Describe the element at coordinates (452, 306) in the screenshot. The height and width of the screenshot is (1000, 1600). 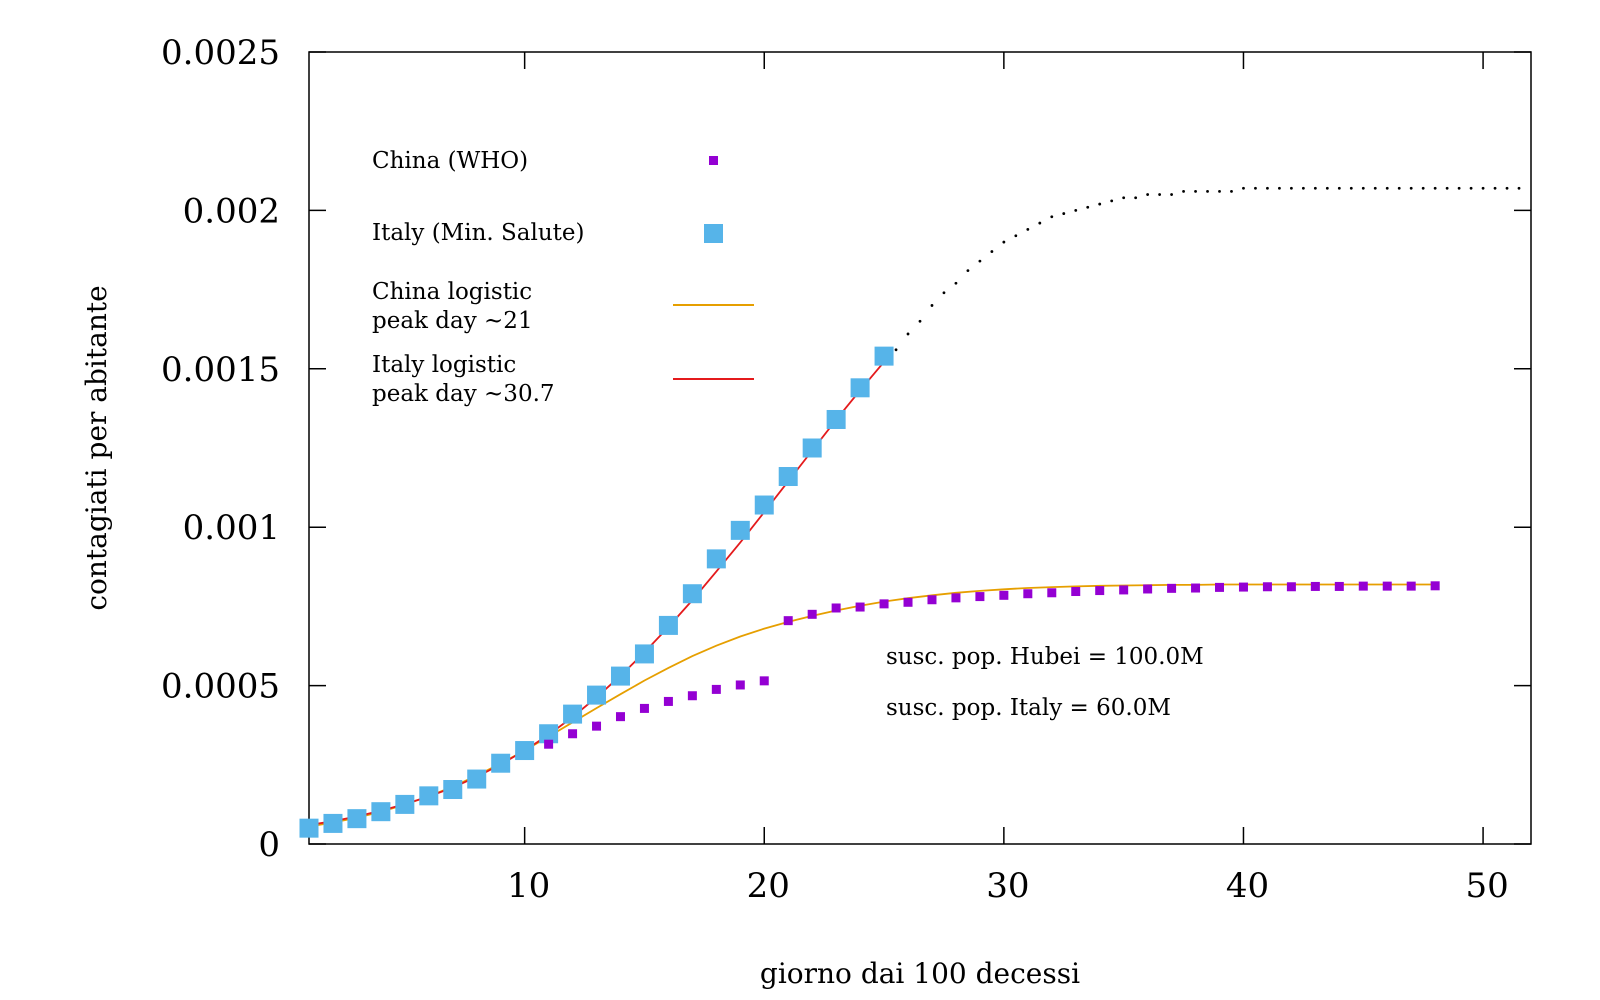
I see `legend-label-china-logistic: China logistic peak day ~21` at that location.